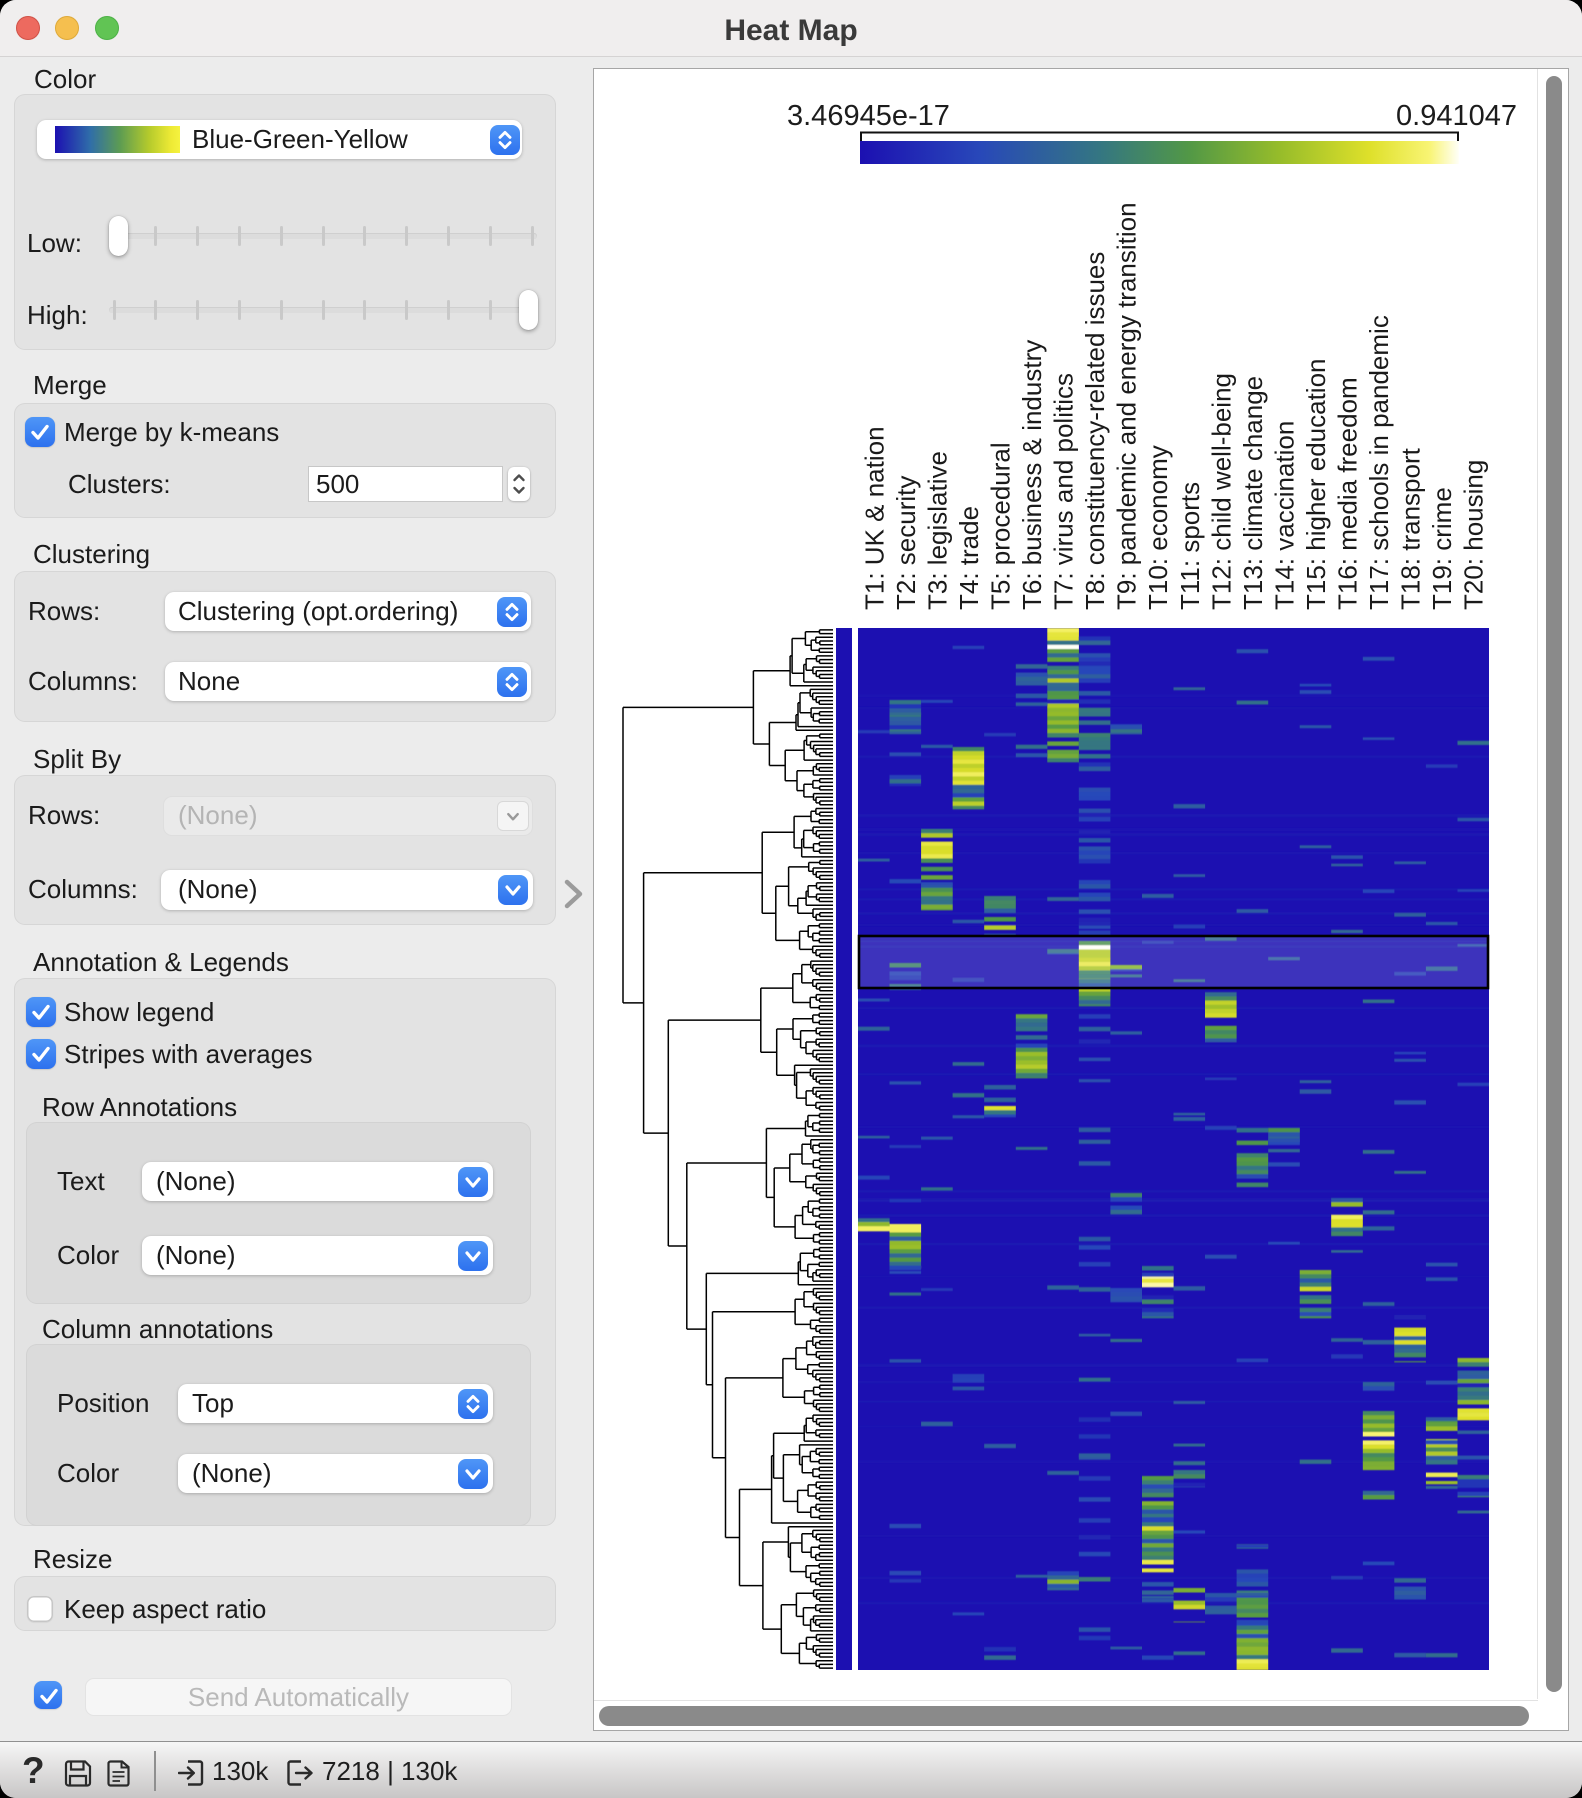  I want to click on svg-text:T8: constituency-related issue: T8: constituency-related issues, so click(1095, 431).